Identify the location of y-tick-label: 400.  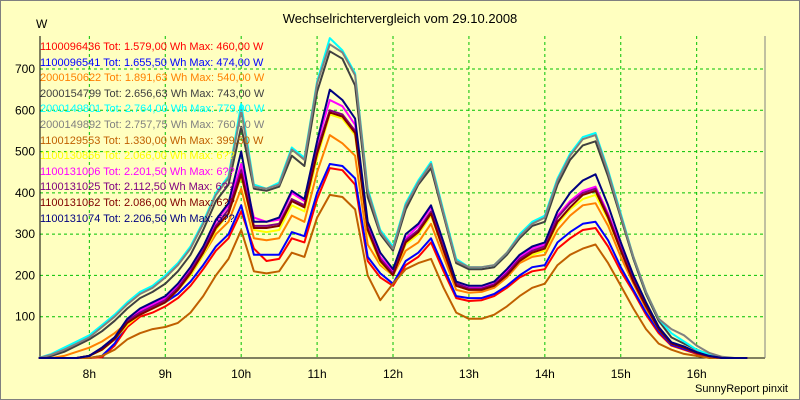
(25, 193).